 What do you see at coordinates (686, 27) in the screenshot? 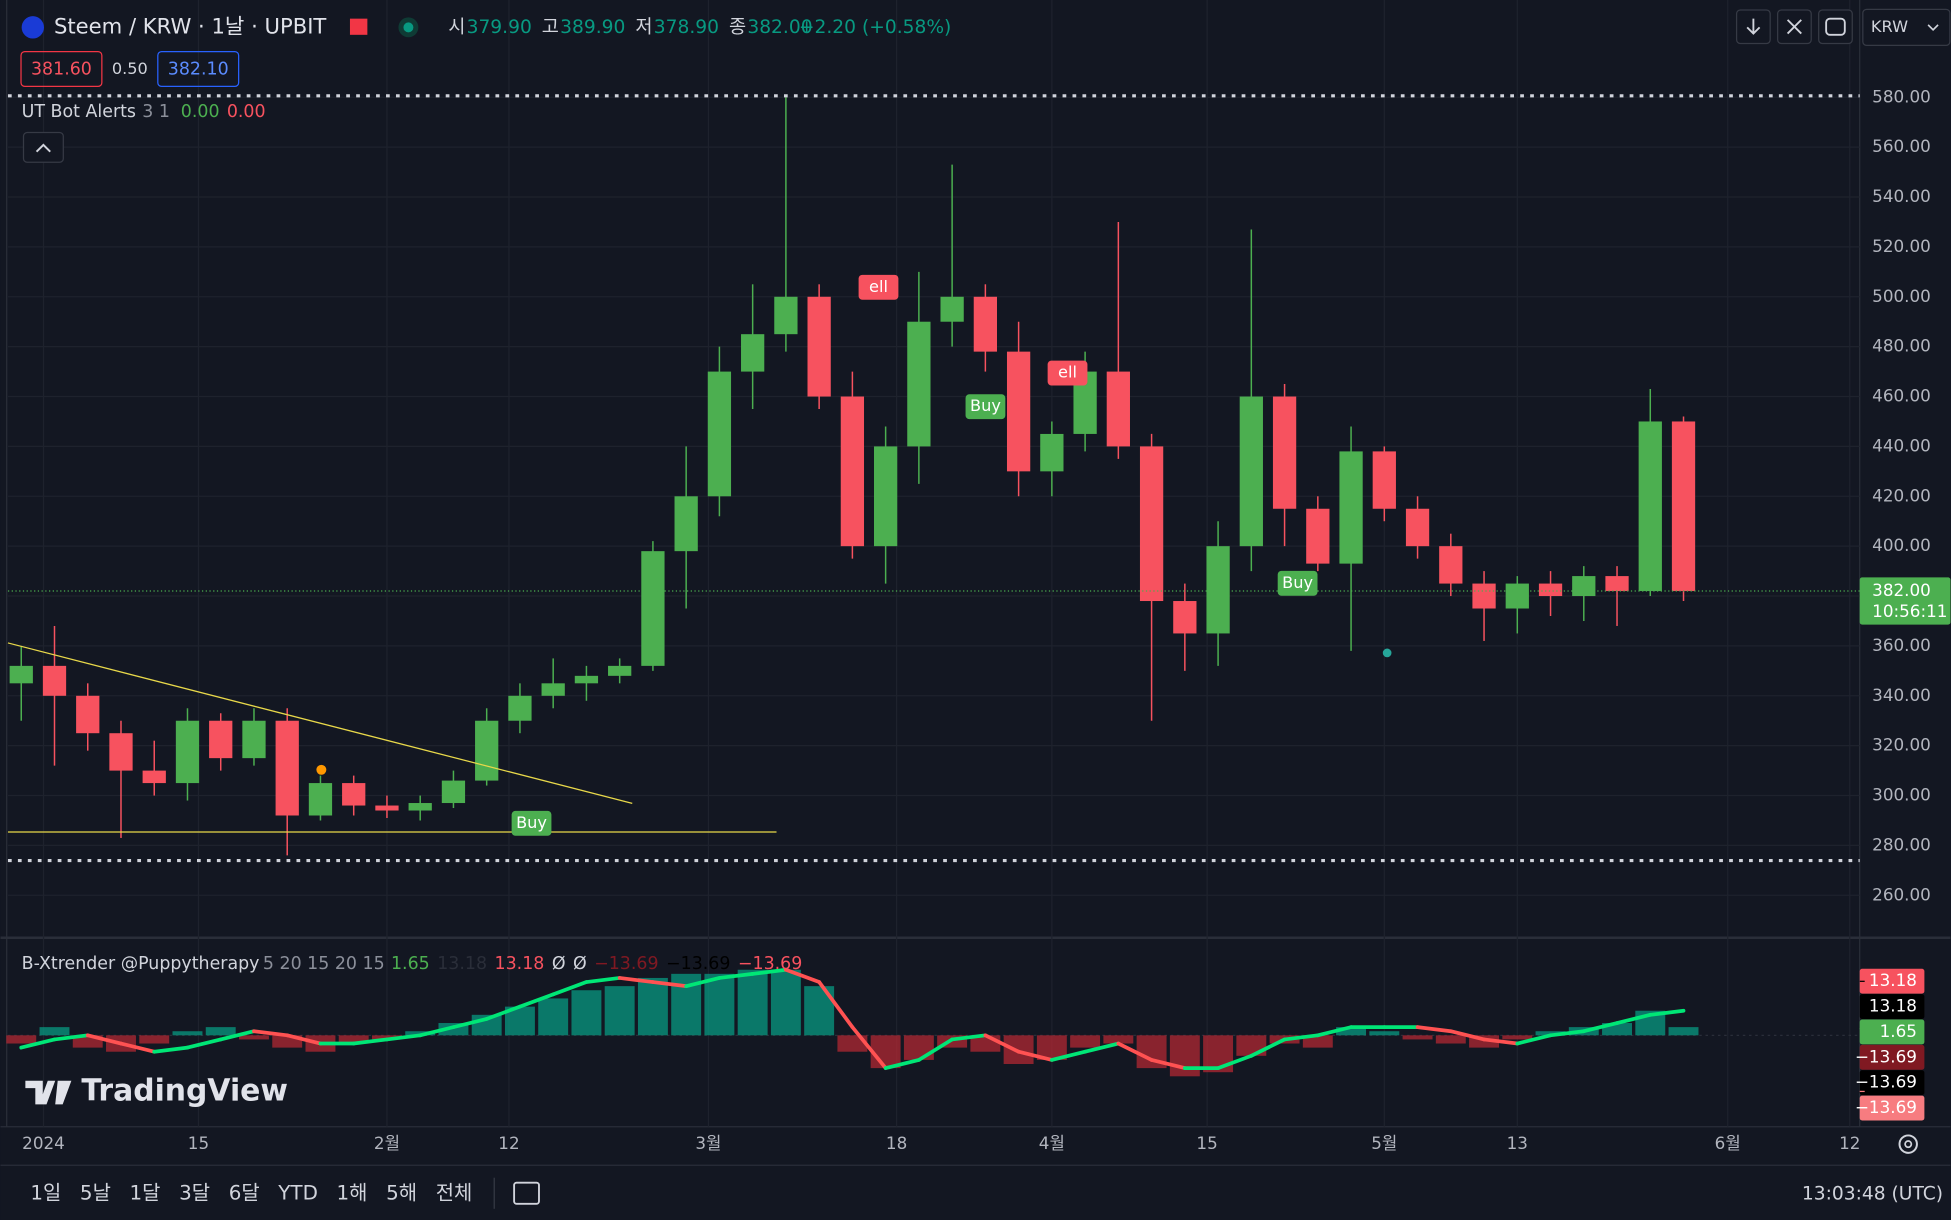
I see `ohlc-value: 378.90` at bounding box center [686, 27].